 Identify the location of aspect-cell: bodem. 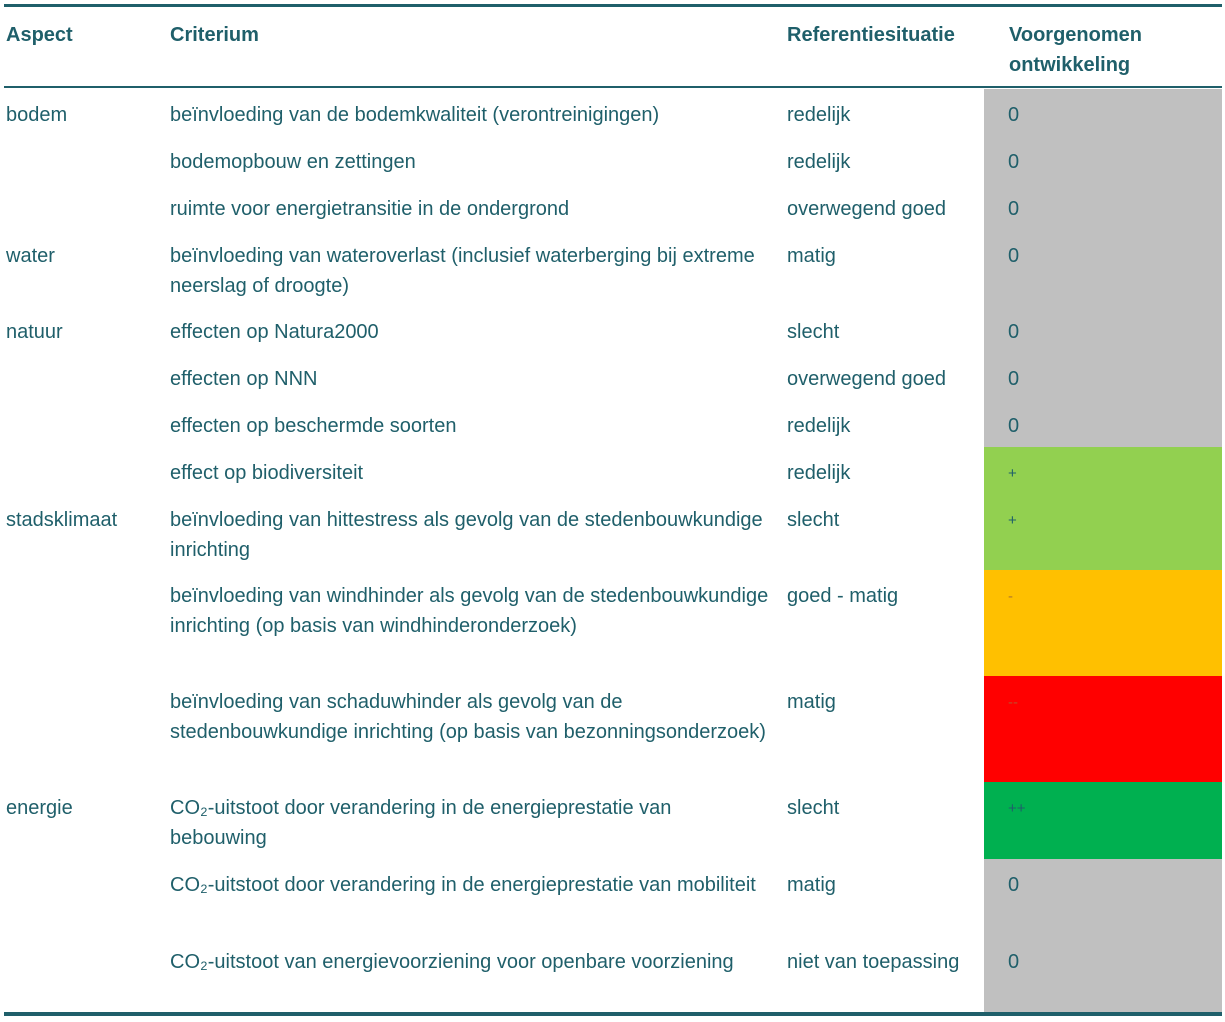
(37, 115).